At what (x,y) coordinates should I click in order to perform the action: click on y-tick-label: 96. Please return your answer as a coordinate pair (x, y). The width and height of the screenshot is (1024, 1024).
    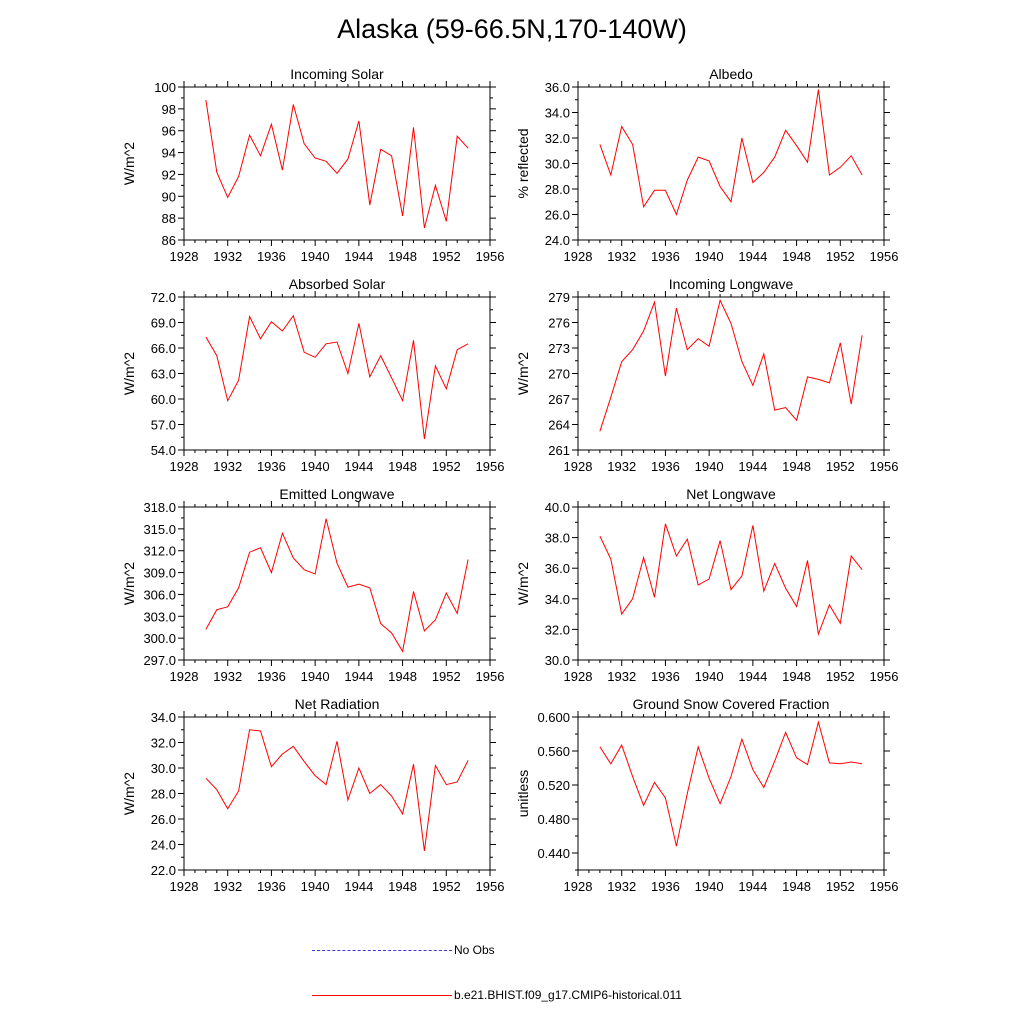
    Looking at the image, I should click on (169, 131).